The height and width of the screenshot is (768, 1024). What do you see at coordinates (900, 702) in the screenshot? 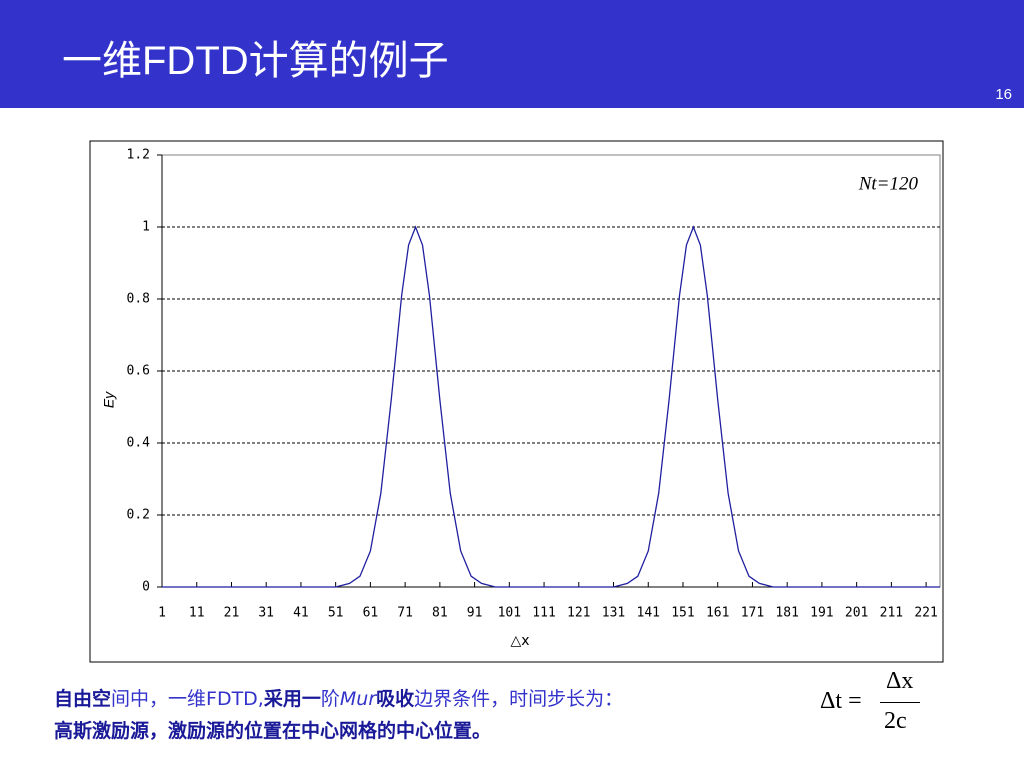
I see `fraction-bar` at bounding box center [900, 702].